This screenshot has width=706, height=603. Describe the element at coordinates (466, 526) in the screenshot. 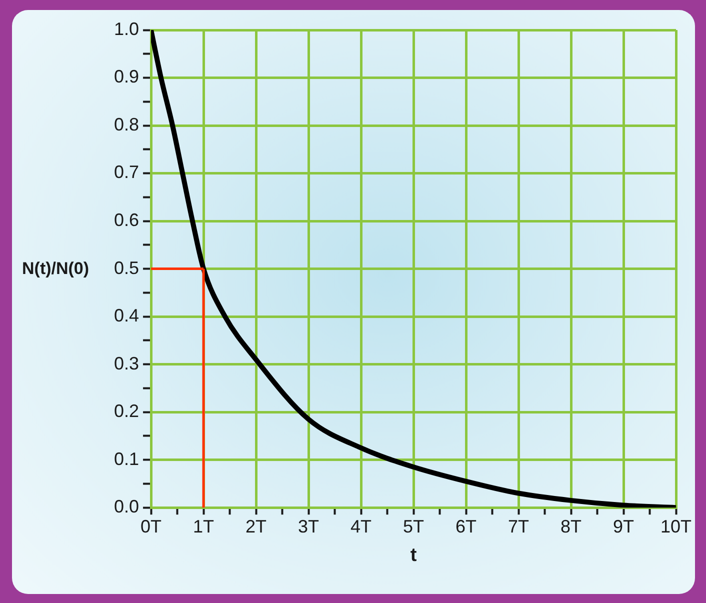

I see `x-tick-label: 6T` at that location.